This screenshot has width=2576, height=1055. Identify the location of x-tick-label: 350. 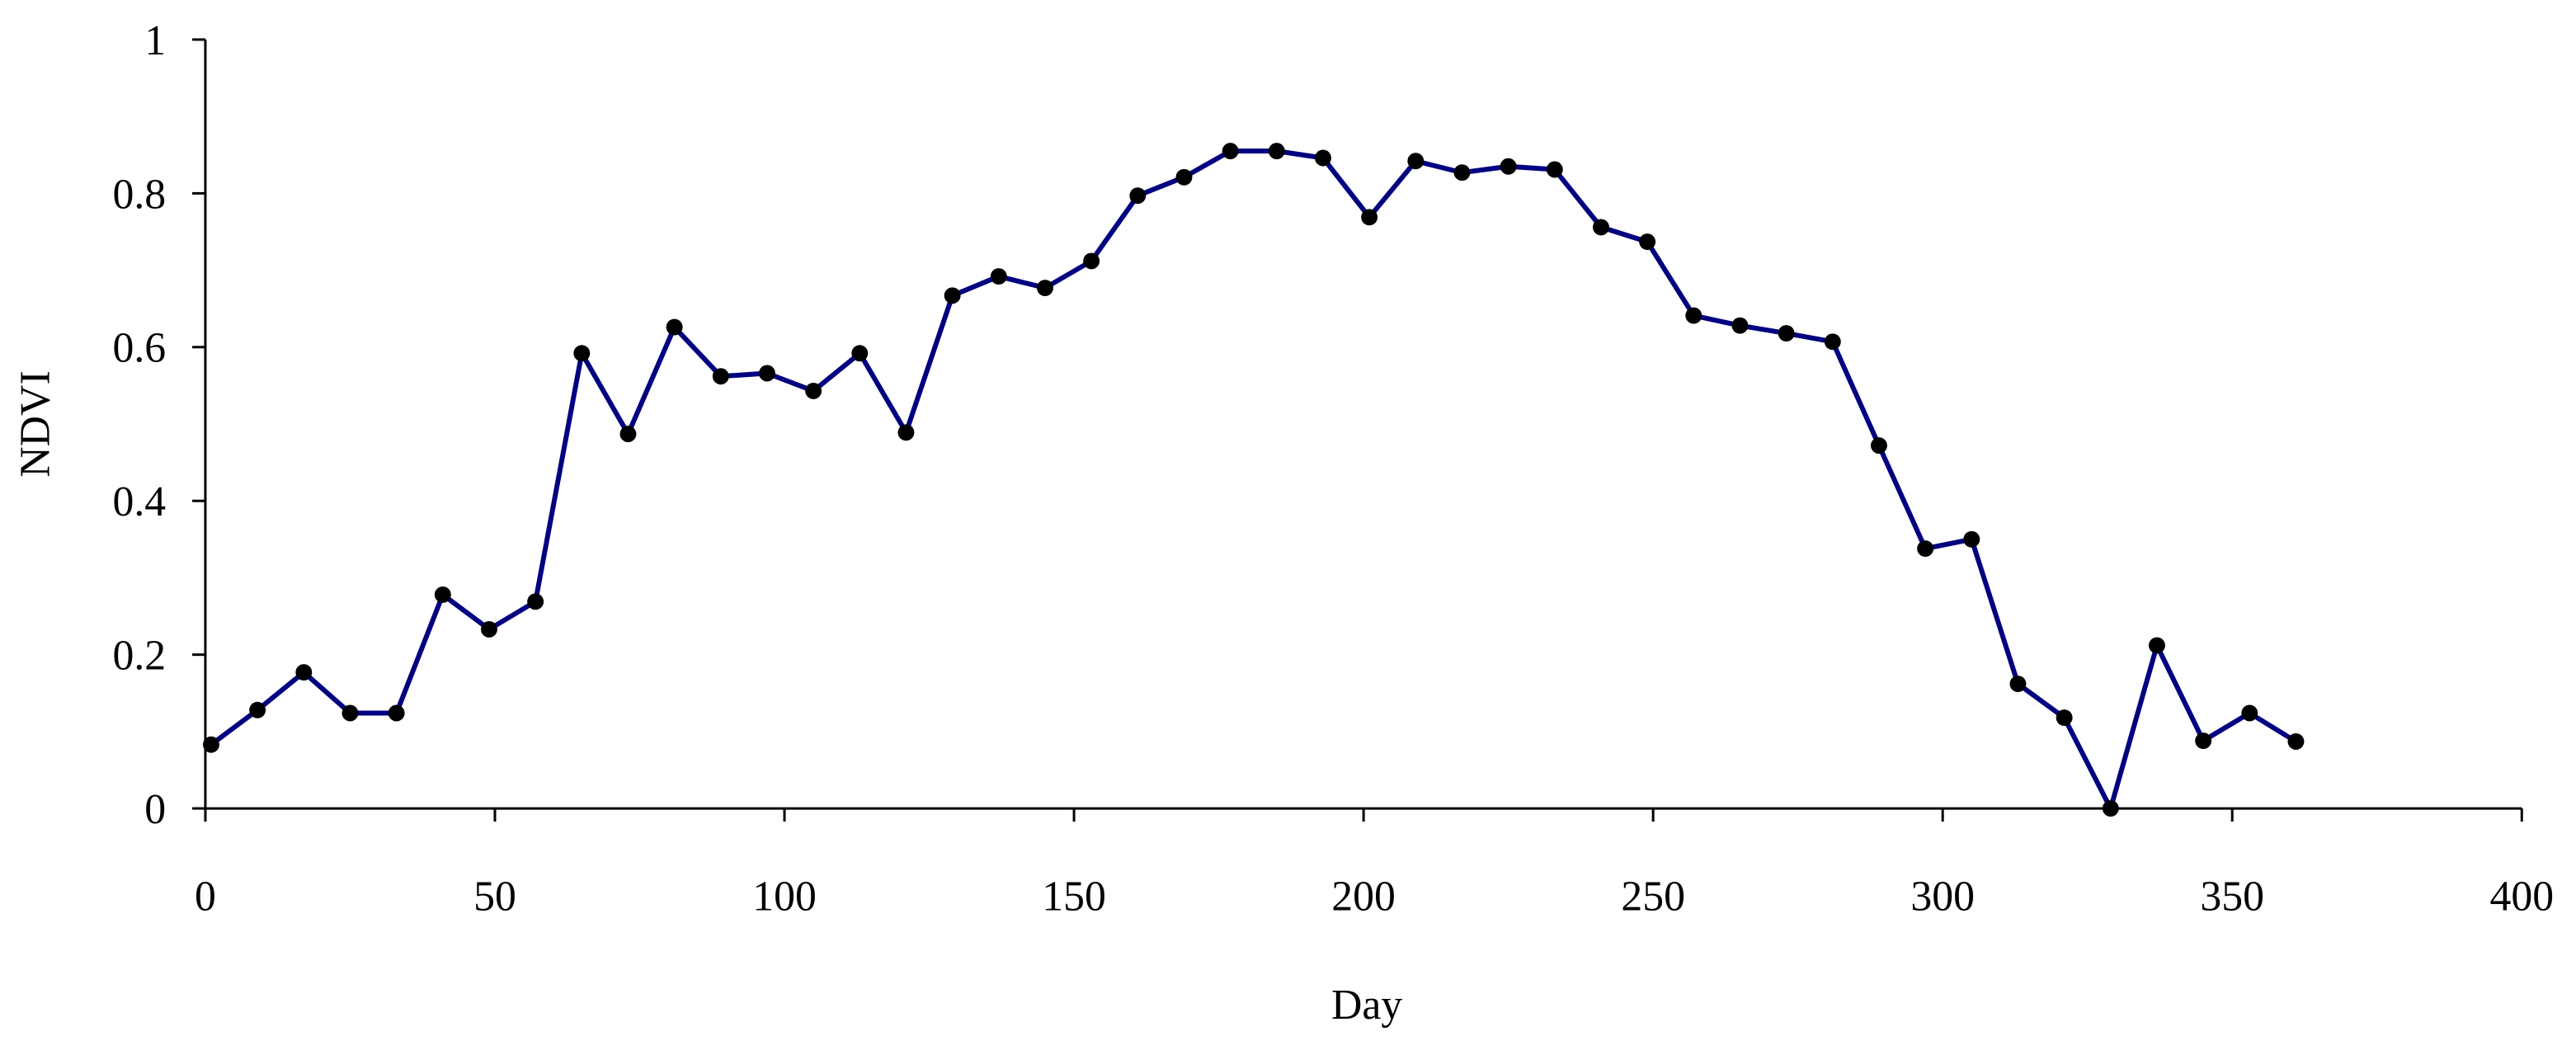
(2232, 897).